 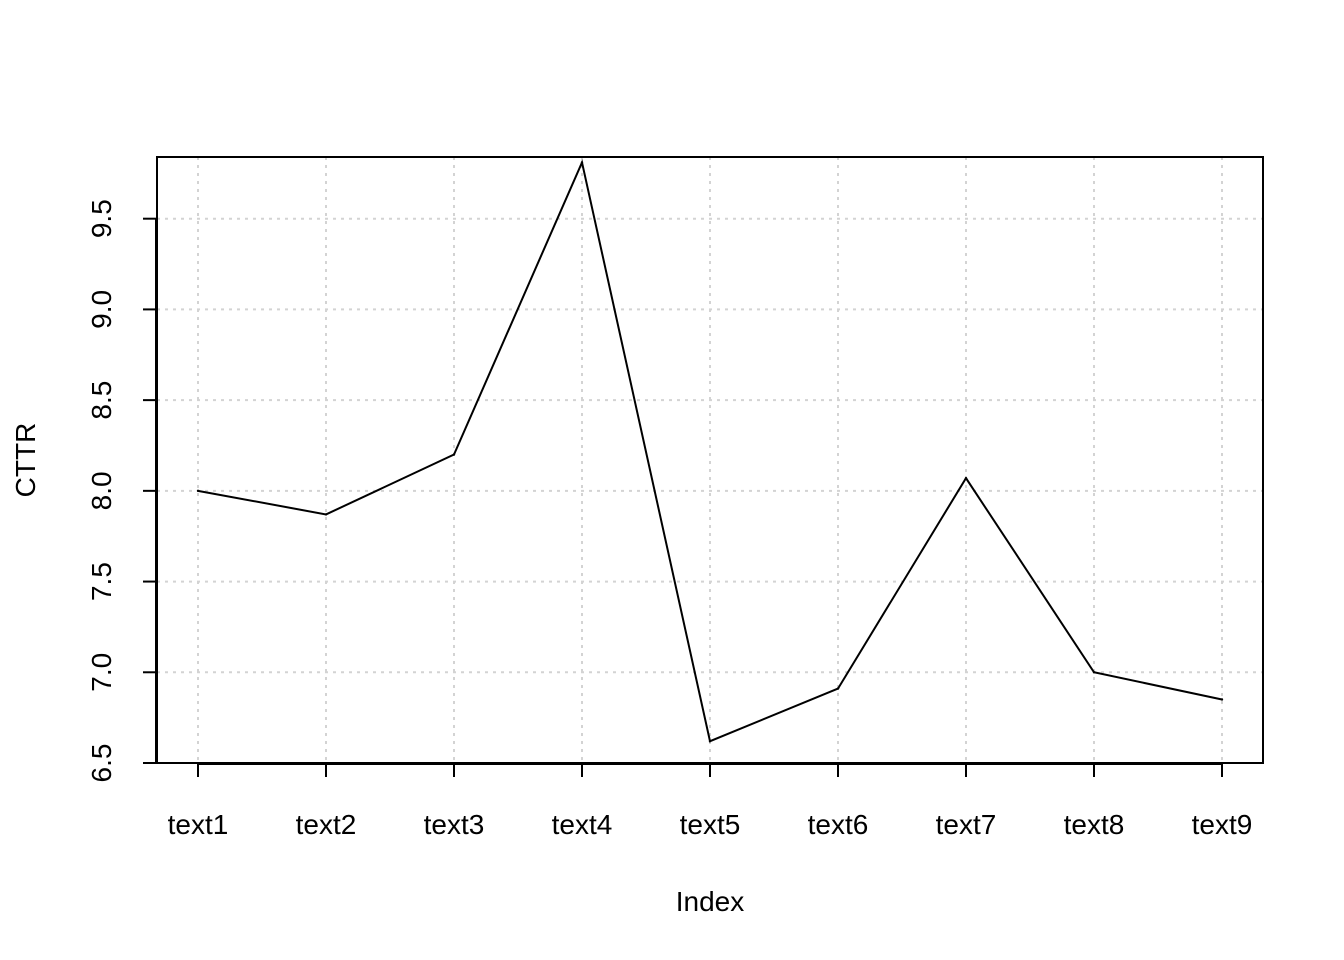 I want to click on y-tick-label: 7.0, so click(x=101, y=672).